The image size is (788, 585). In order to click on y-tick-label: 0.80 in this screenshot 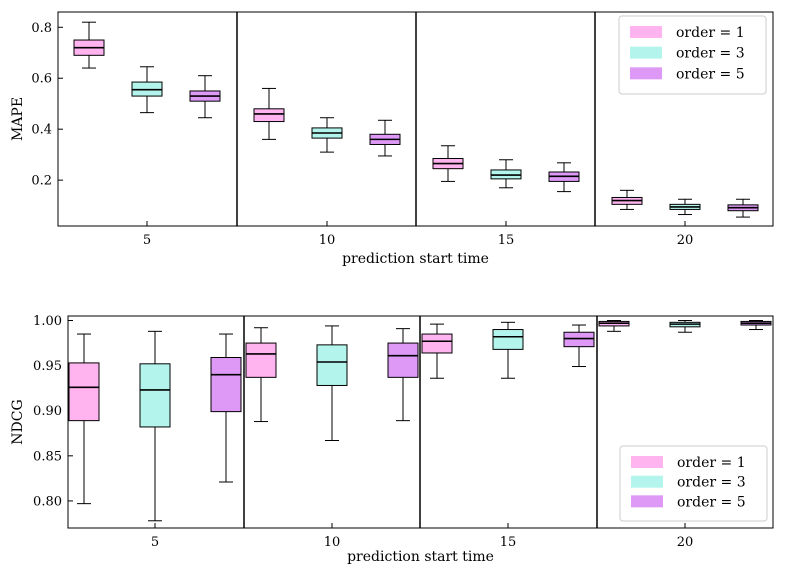, I will do `click(47, 501)`.